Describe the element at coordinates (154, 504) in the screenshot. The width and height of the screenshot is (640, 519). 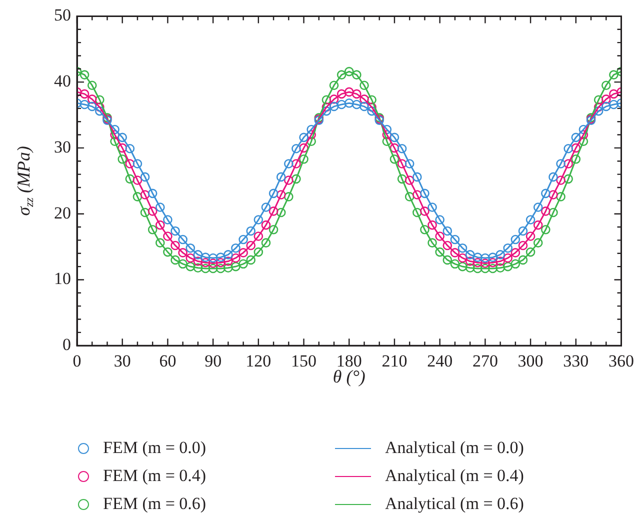
I see `legend-label: FEM (m = 0.6)` at that location.